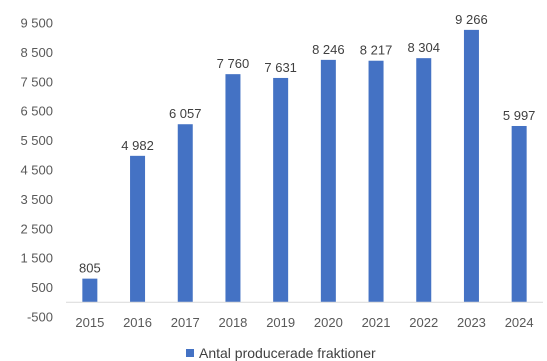  Describe the element at coordinates (233, 63) in the screenshot. I see `data-label-2018: 7 760` at that location.